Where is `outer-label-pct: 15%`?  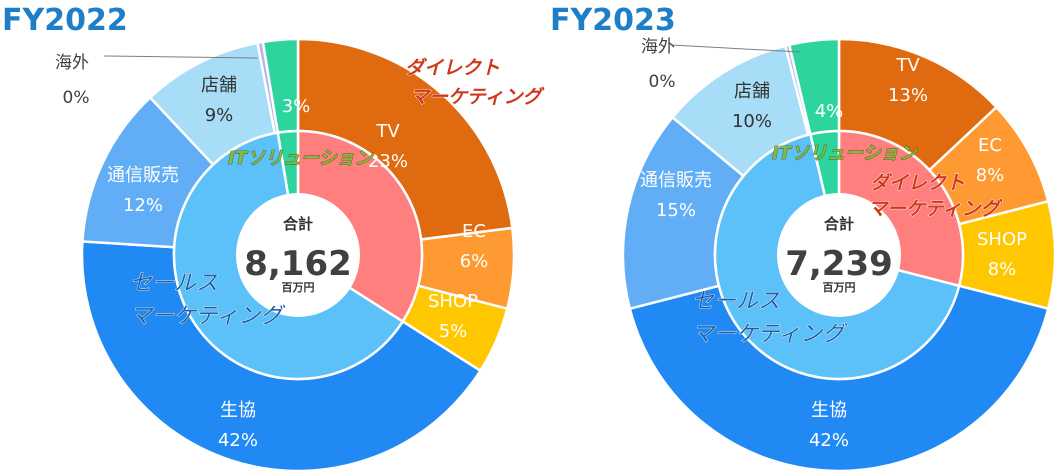 outer-label-pct: 15% is located at coordinates (676, 210).